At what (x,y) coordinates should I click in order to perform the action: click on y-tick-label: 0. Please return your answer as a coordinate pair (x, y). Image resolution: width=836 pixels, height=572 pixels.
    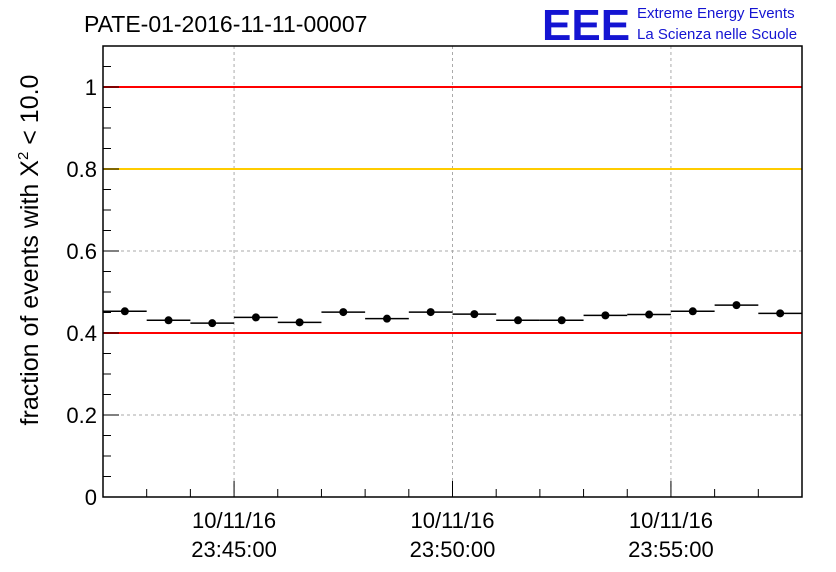
    Looking at the image, I should click on (91, 497).